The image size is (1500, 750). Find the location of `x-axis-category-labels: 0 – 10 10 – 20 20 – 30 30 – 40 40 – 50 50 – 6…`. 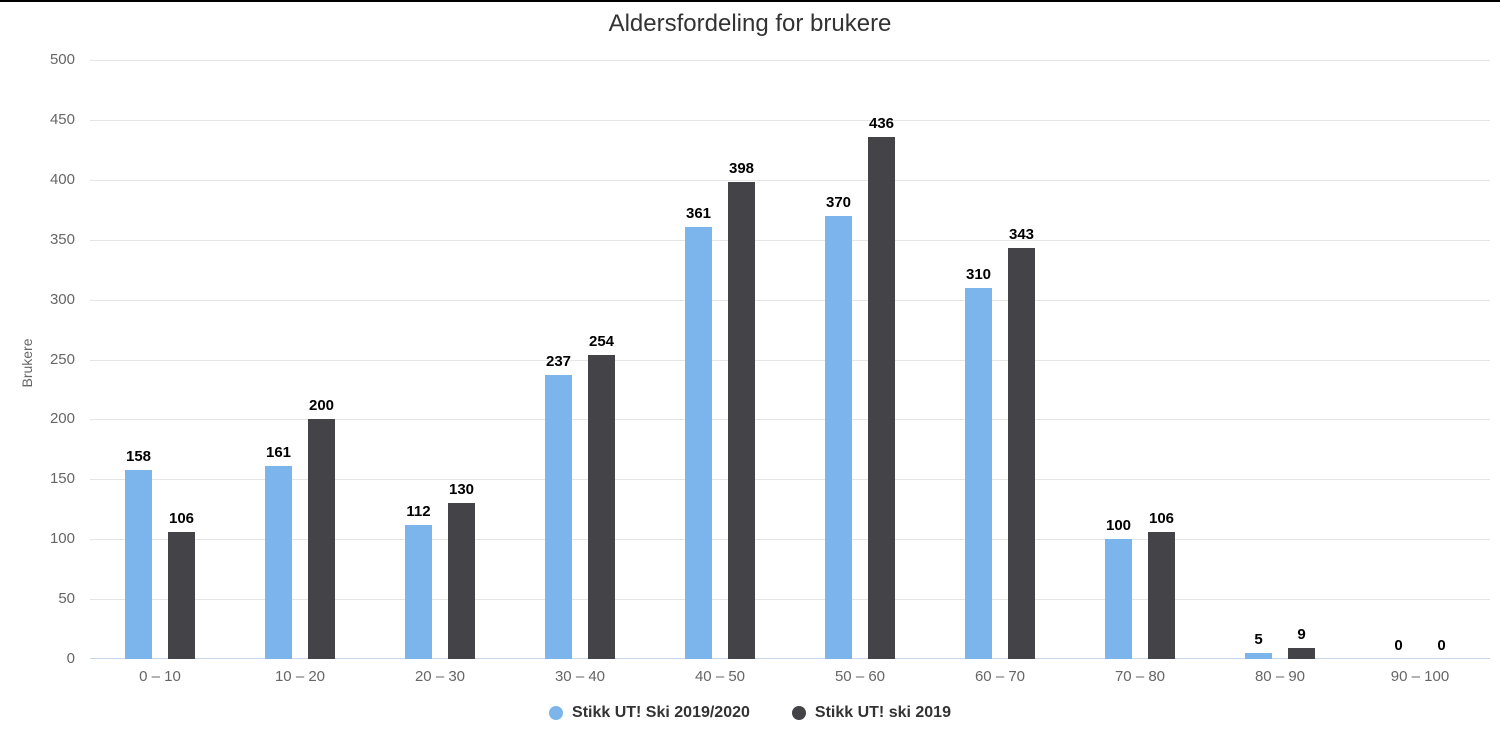

x-axis-category-labels: 0 – 10 10 – 20 20 – 30 30 – 40 40 – 50 50 – 6… is located at coordinates (790, 680).